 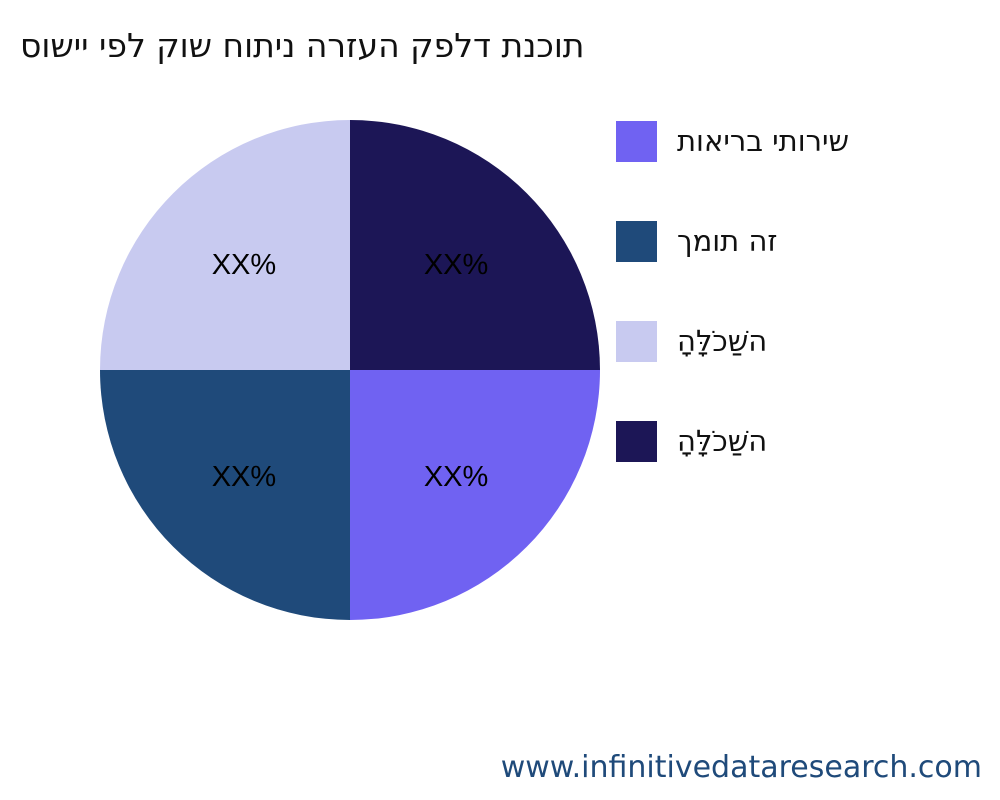 What do you see at coordinates (741, 767) in the screenshot?
I see `watermark: www.infinitivedataresearch.com` at bounding box center [741, 767].